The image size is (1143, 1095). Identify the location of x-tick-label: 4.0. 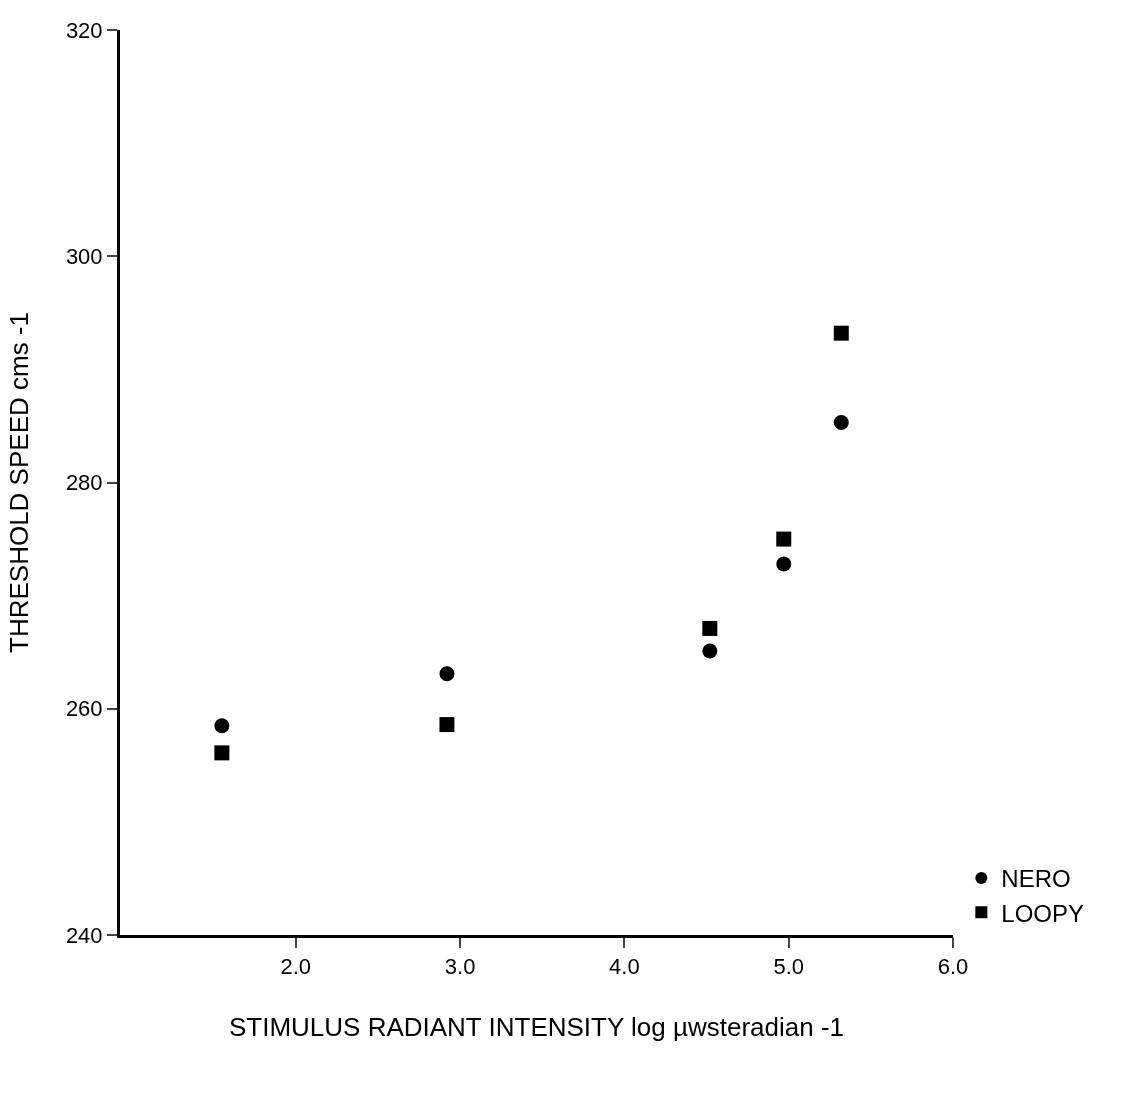
(624, 967).